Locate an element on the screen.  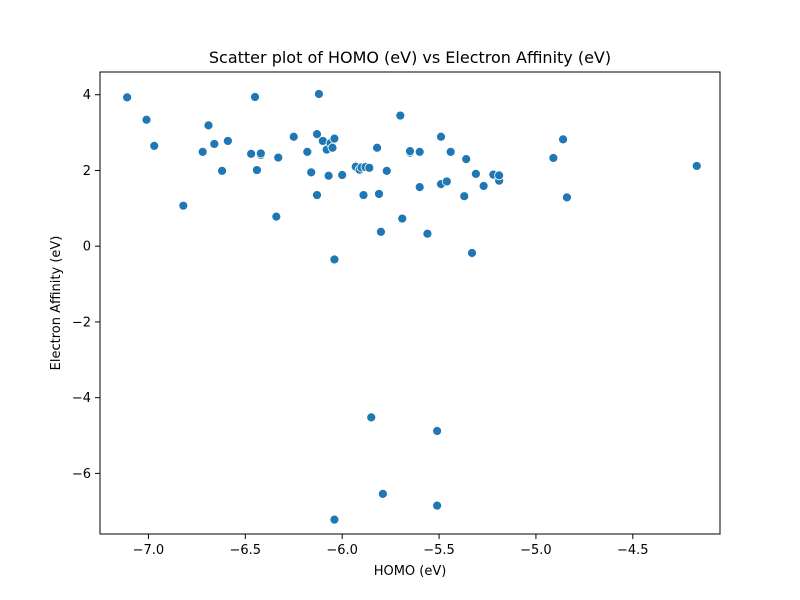
x-tick-label: −4.5 is located at coordinates (633, 550).